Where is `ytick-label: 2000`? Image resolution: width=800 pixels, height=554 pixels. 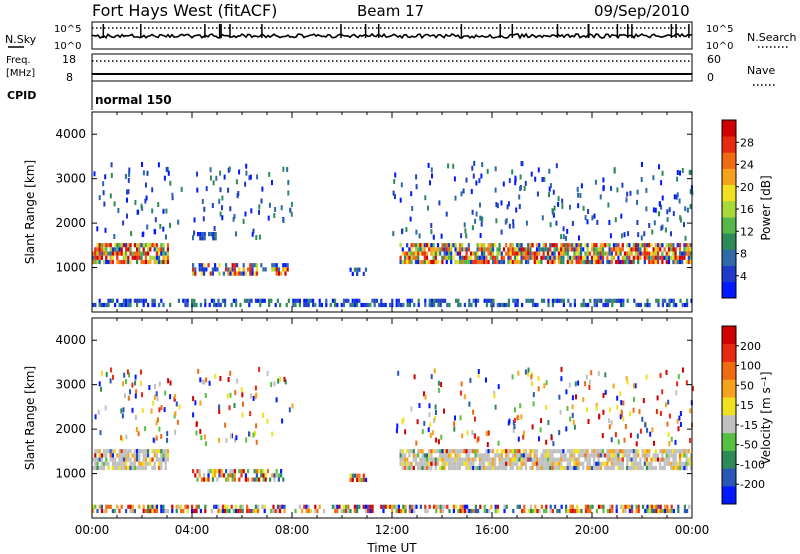 ytick-label: 2000 is located at coordinates (70, 429).